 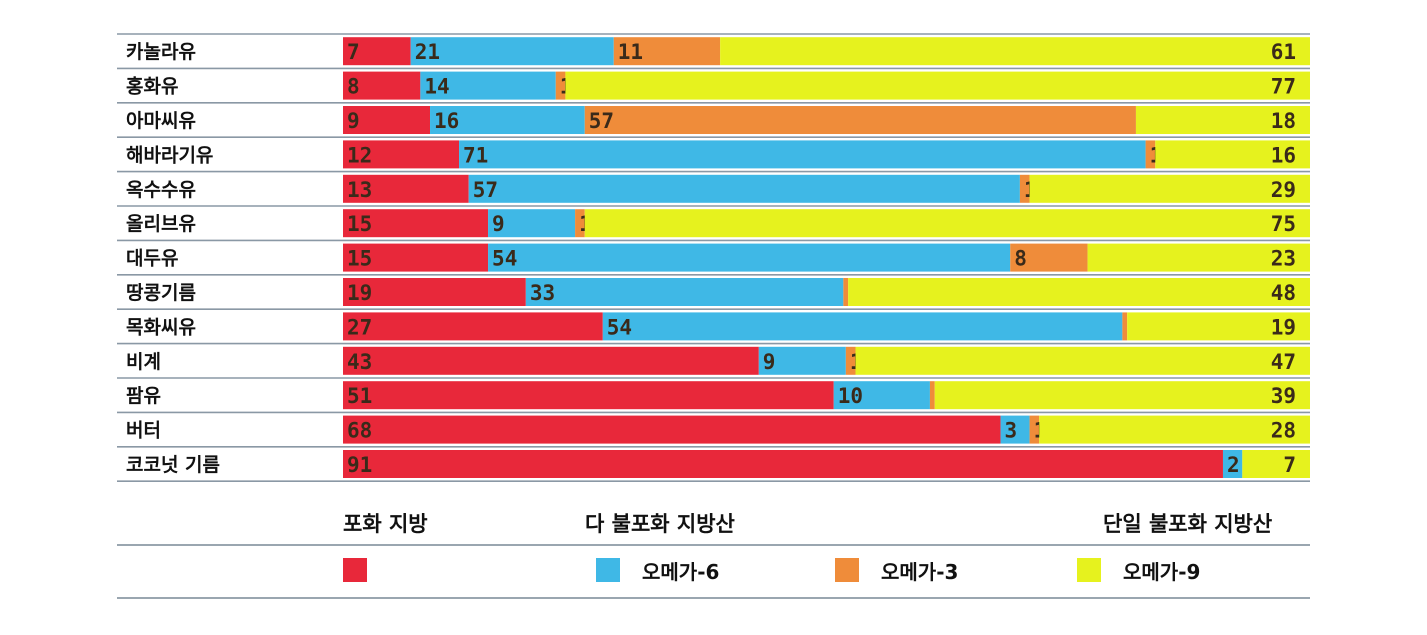 What do you see at coordinates (475, 155) in the screenshot?
I see `data-label-omega6: 71` at bounding box center [475, 155].